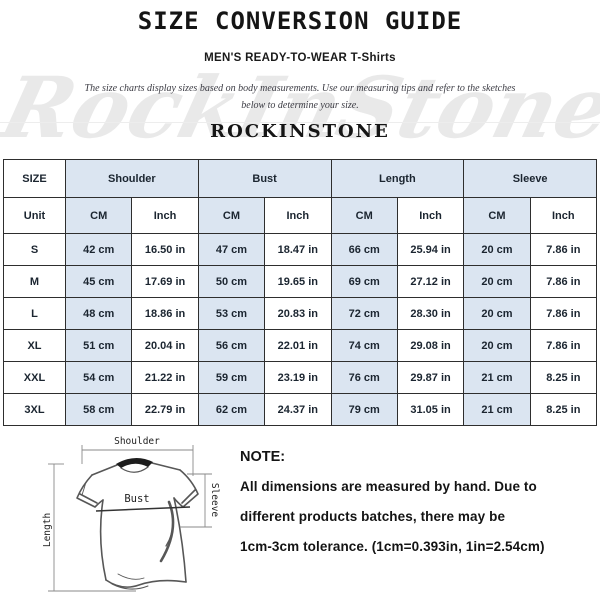 This screenshot has width=600, height=600. Describe the element at coordinates (530, 178) in the screenshot. I see `col-header-sleeve: Sleeve` at that location.